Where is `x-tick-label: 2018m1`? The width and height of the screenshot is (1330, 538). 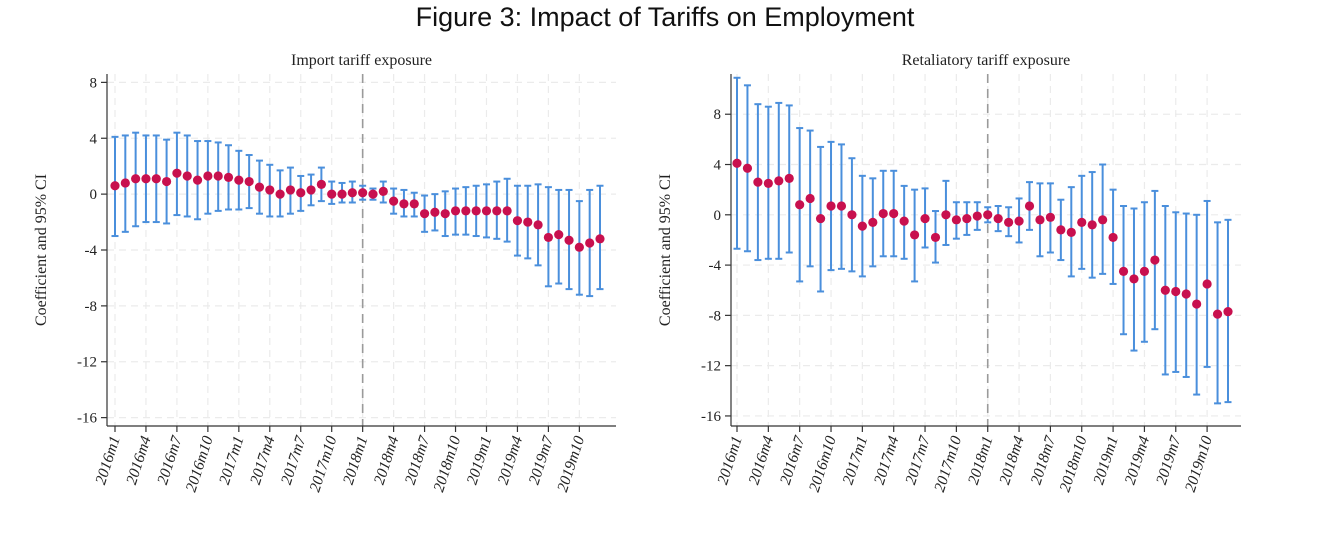
x-tick-label: 2018m1 is located at coordinates (356, 460).